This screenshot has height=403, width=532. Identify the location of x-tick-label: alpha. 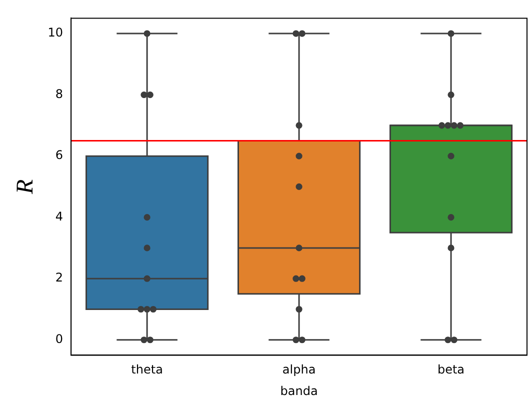
(299, 369).